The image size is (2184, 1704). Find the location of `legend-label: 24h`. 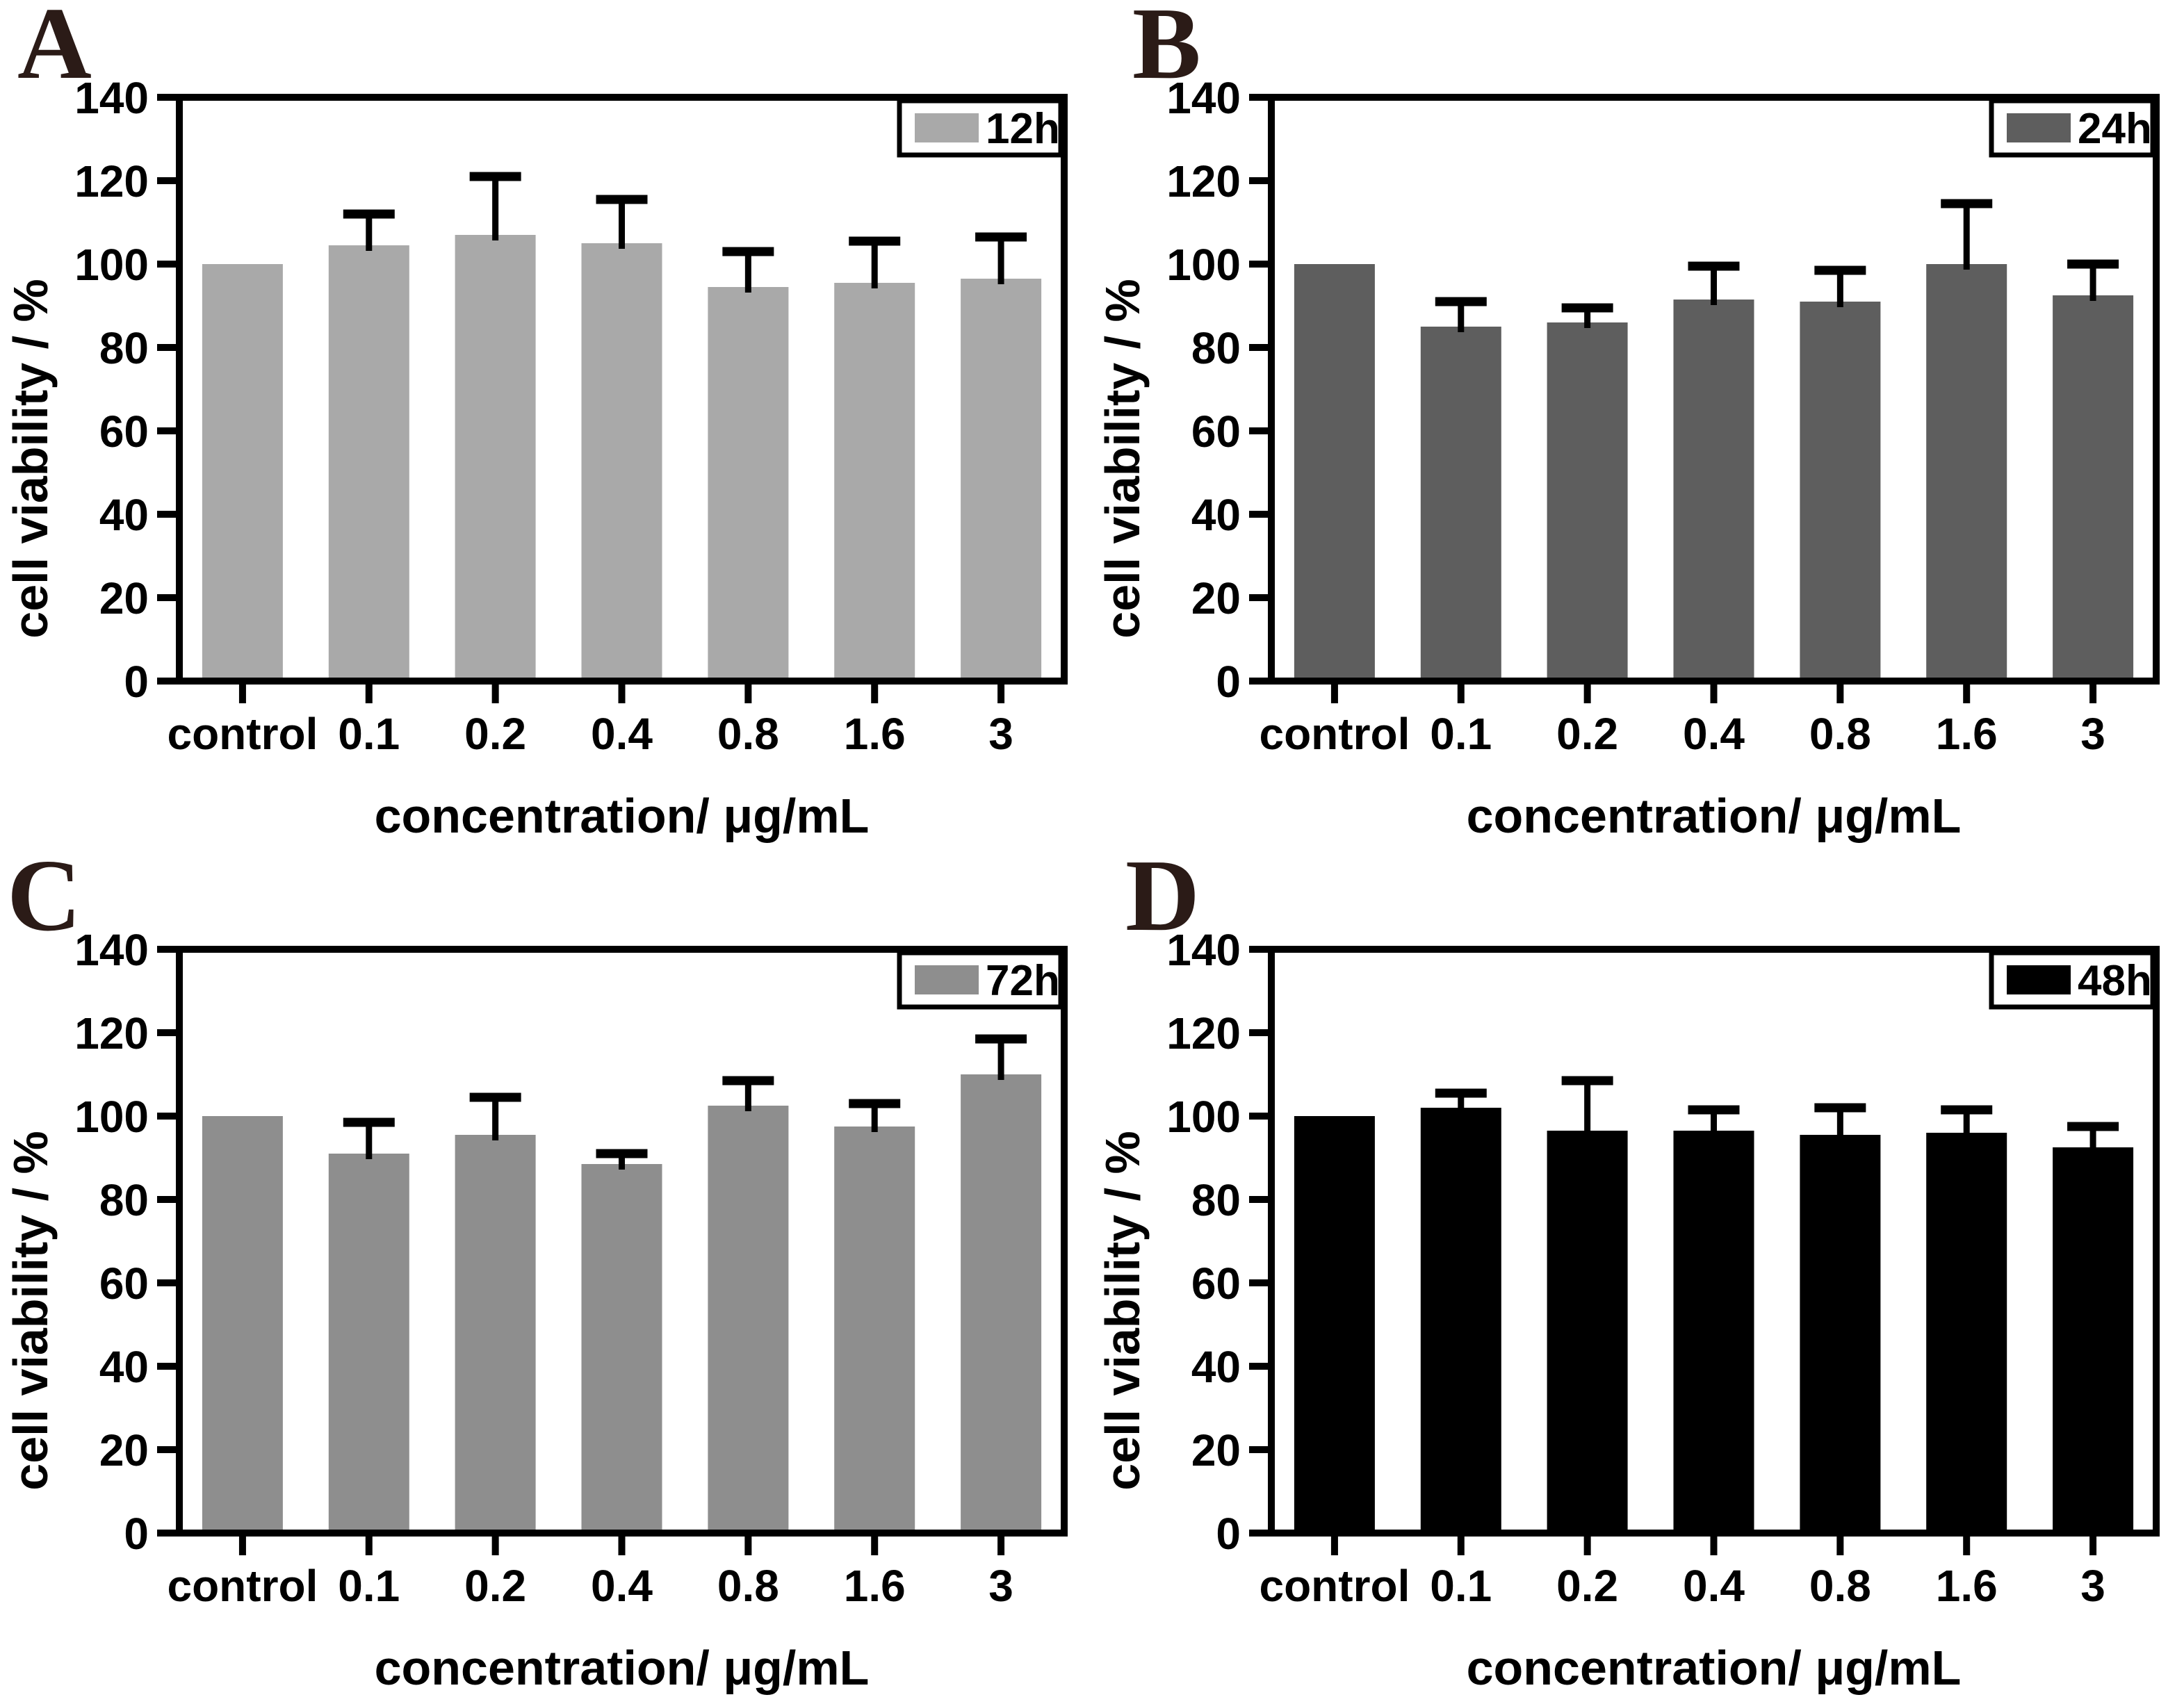

legend-label: 24h is located at coordinates (2115, 129).